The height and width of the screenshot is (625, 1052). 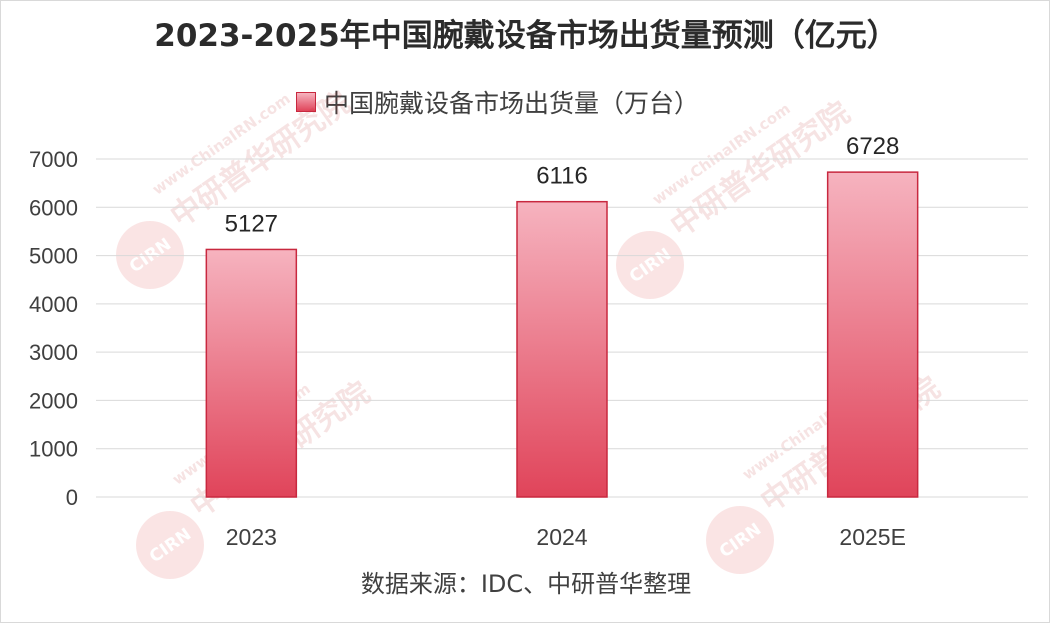 I want to click on data-label: 6116, so click(x=562, y=176).